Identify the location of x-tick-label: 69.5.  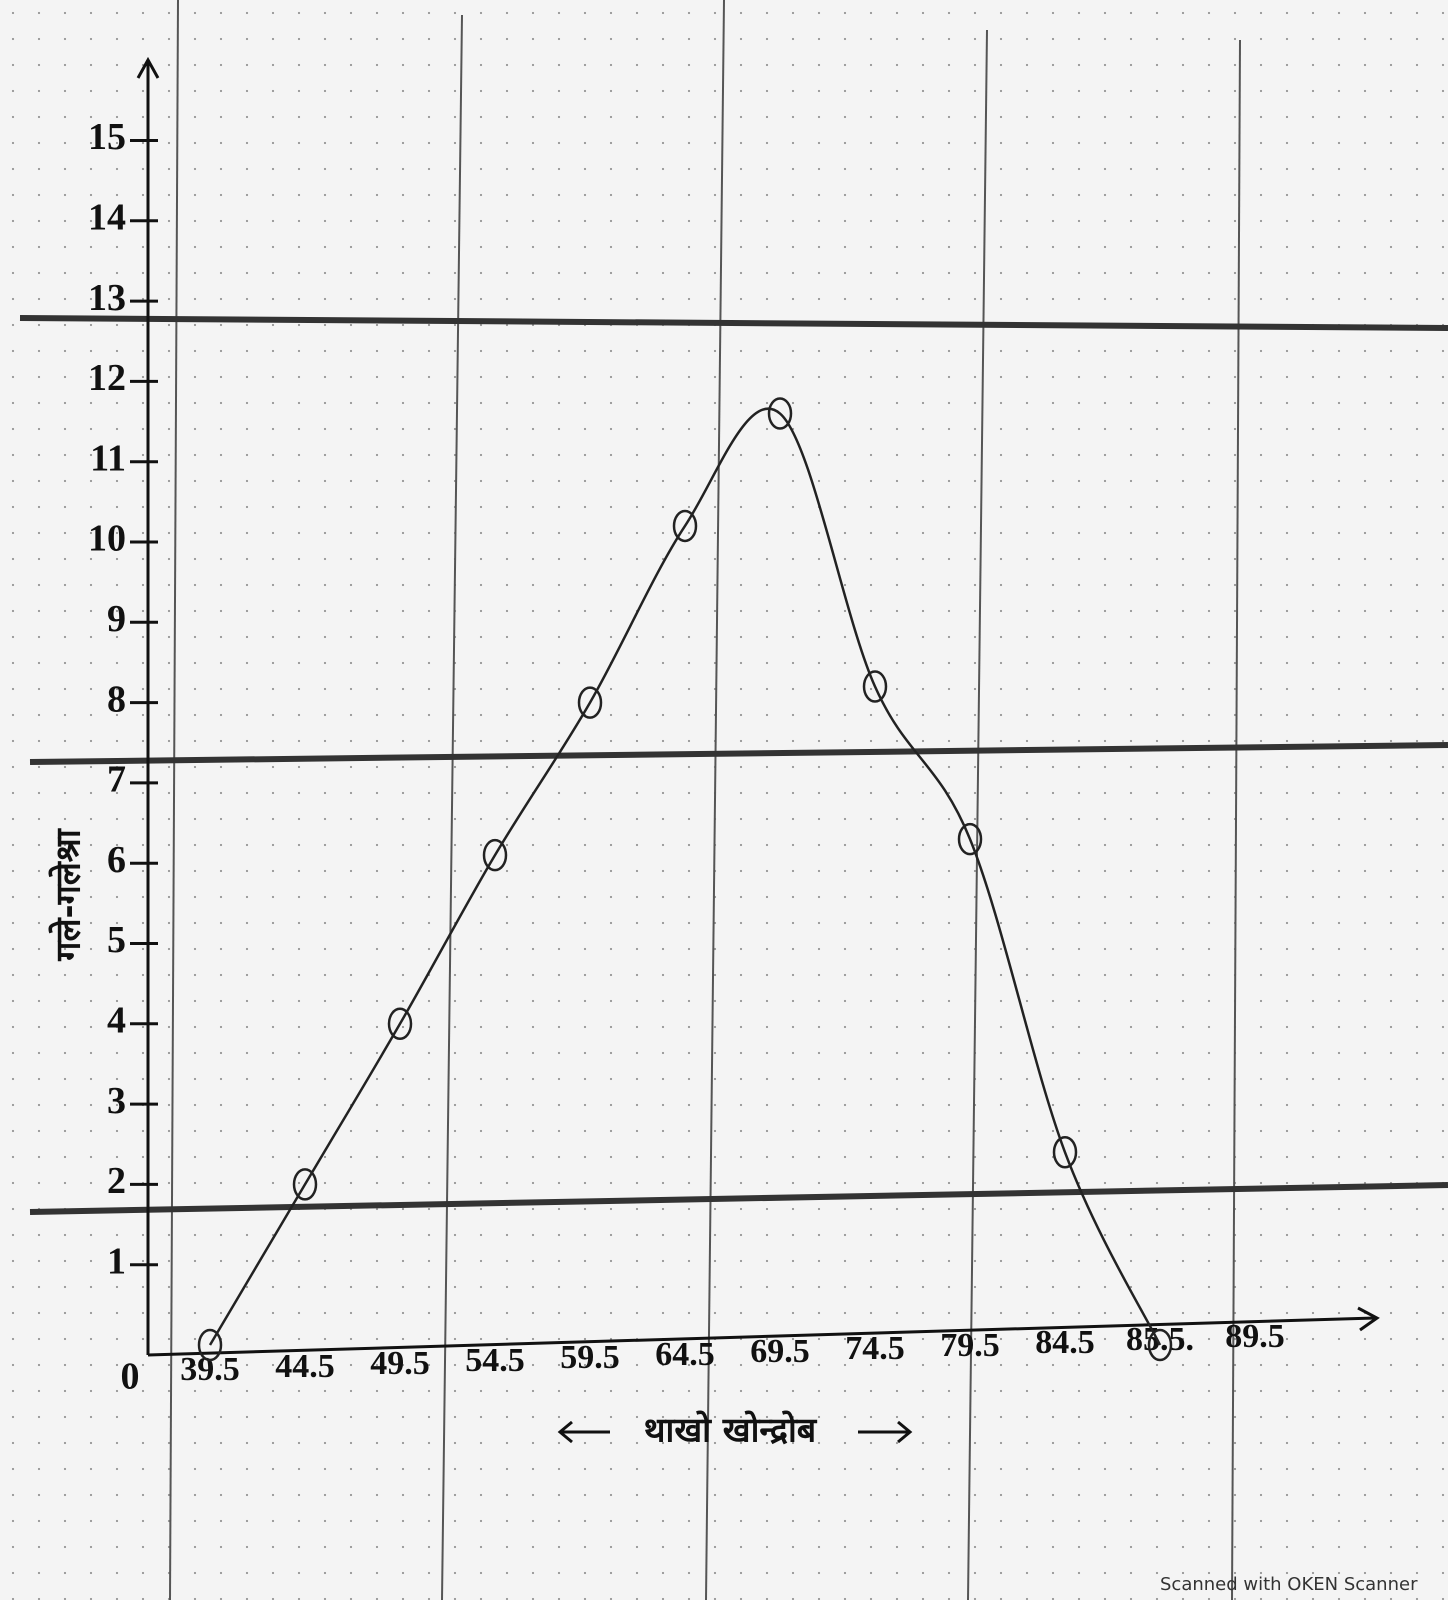
(780, 1351).